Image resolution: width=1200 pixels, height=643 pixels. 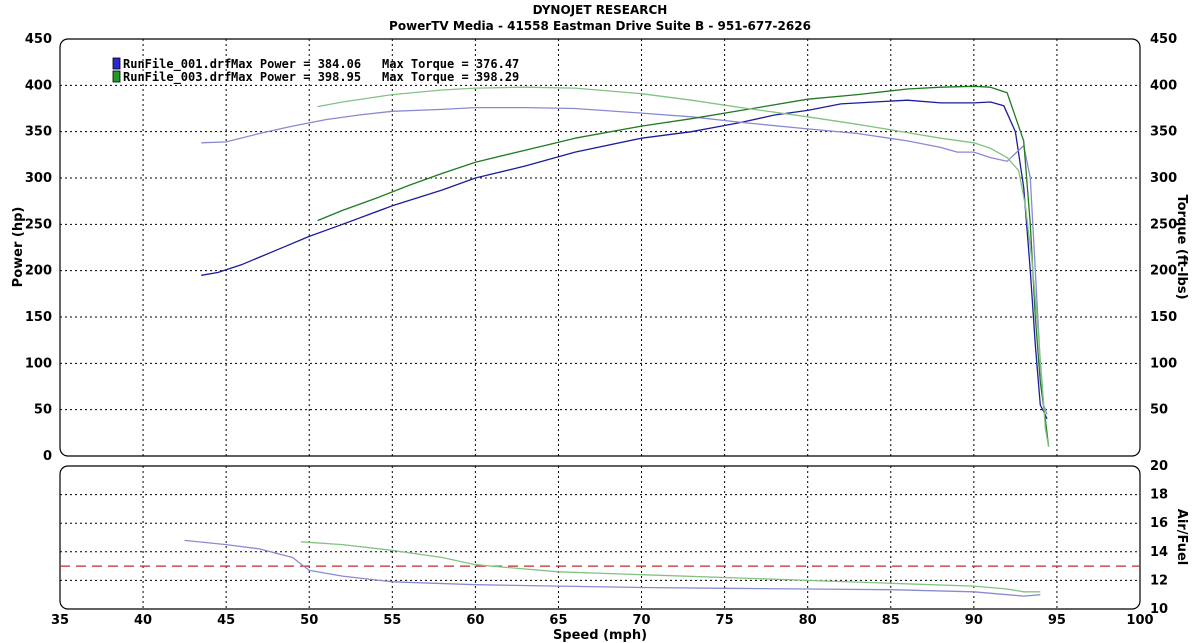 I want to click on legend-file-run1: RunFile_001.drf, so click(x=177, y=64).